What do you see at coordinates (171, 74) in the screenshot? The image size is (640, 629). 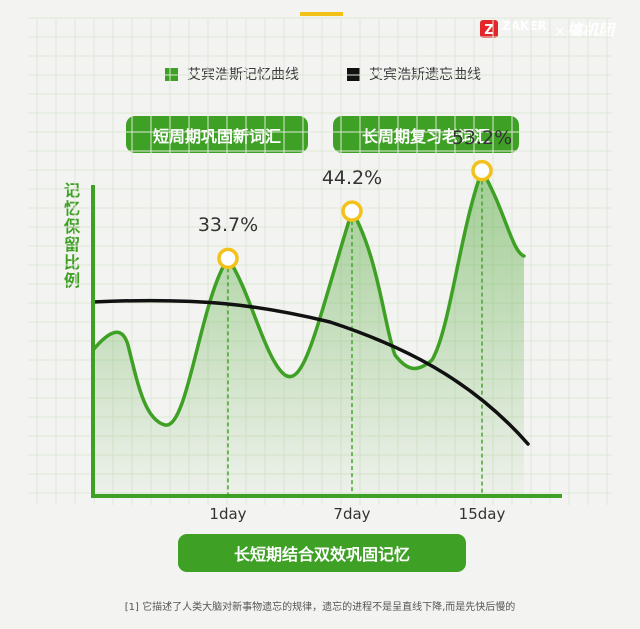 I see `legend-memory-swatch` at bounding box center [171, 74].